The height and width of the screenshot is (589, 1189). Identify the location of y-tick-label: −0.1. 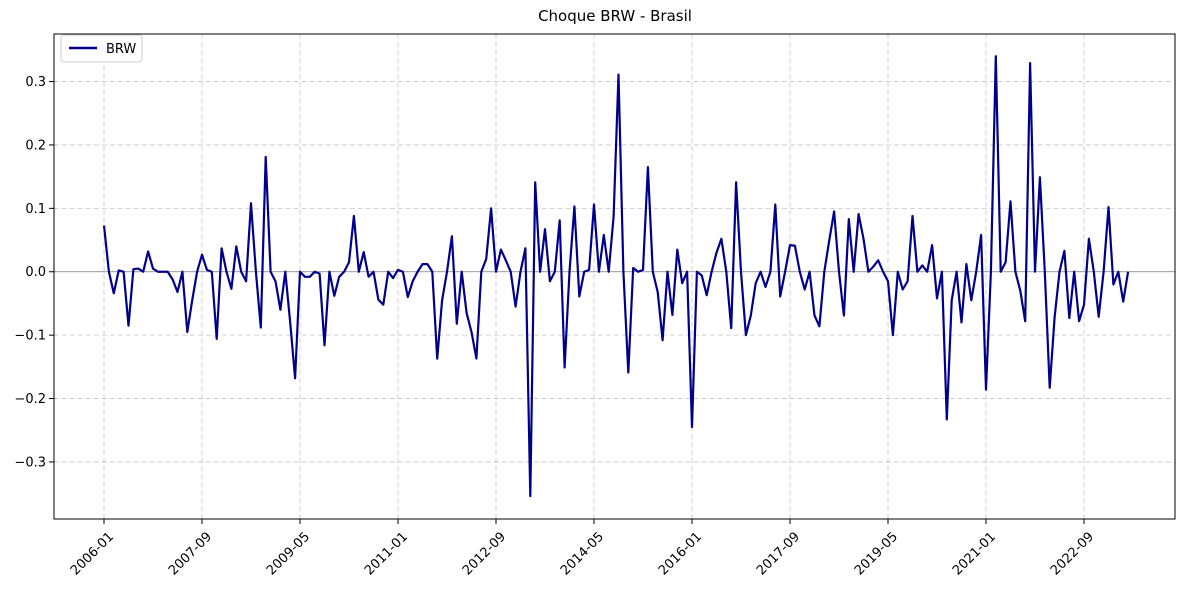
(30, 336).